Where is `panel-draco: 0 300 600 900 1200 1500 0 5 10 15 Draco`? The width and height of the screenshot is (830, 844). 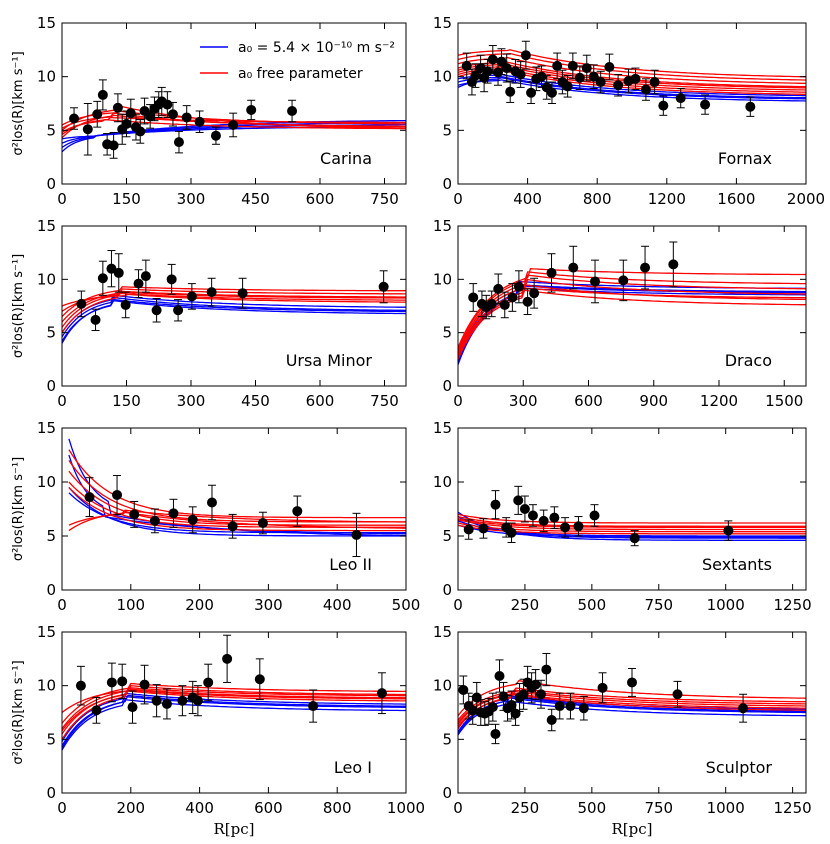
panel-draco: 0 300 600 900 1200 1500 0 5 10 15 Draco is located at coordinates (620, 313).